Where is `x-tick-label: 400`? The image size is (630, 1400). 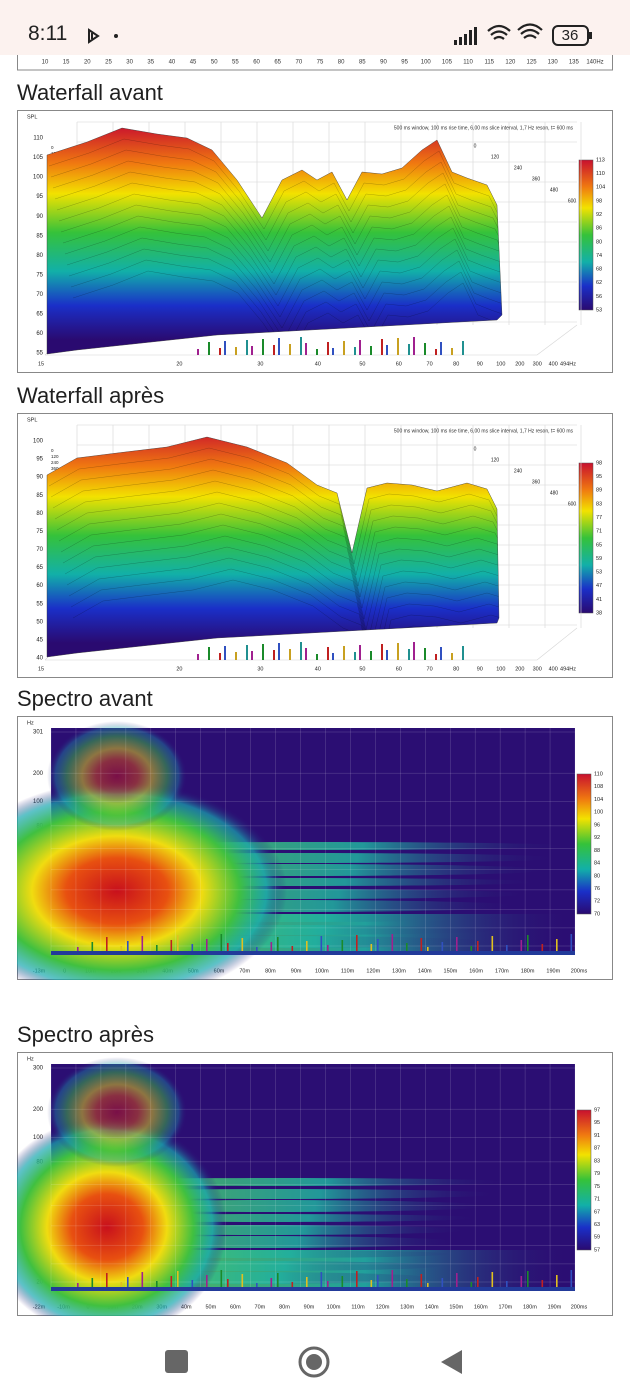
x-tick-label: 400 is located at coordinates (553, 364).